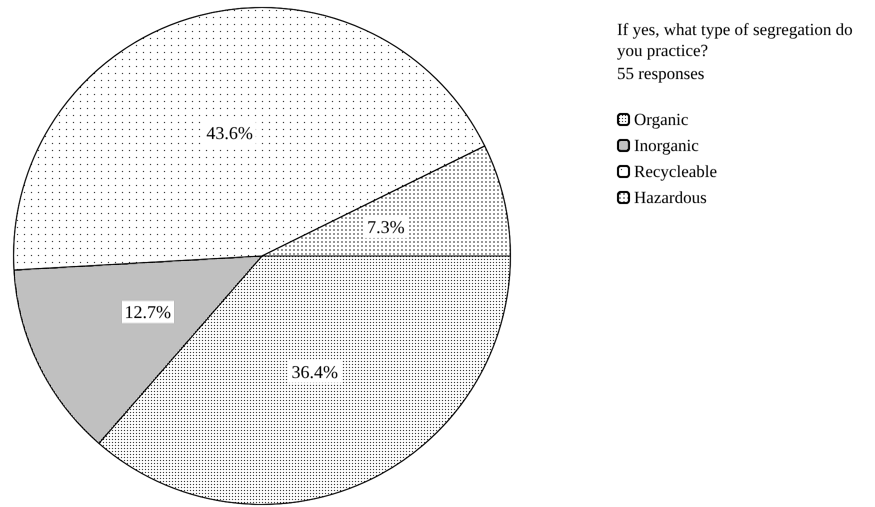 The height and width of the screenshot is (507, 875). Describe the element at coordinates (670, 197) in the screenshot. I see `legend-label: Hazardous` at that location.